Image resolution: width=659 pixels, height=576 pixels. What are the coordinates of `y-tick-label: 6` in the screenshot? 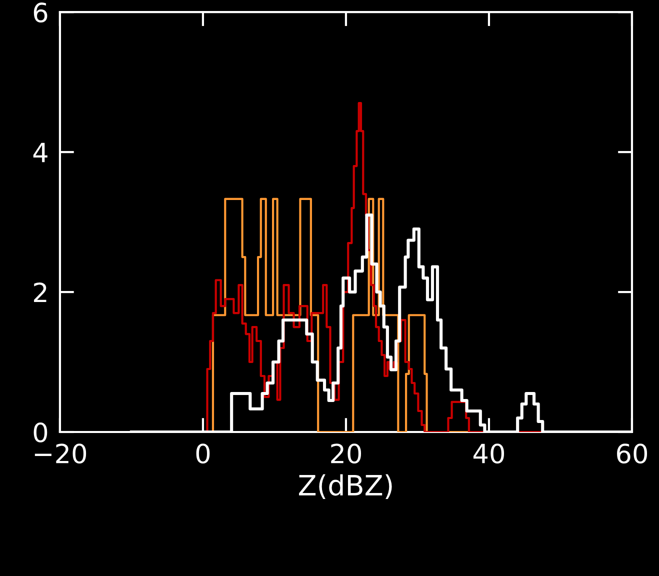 It's located at (41, 12).